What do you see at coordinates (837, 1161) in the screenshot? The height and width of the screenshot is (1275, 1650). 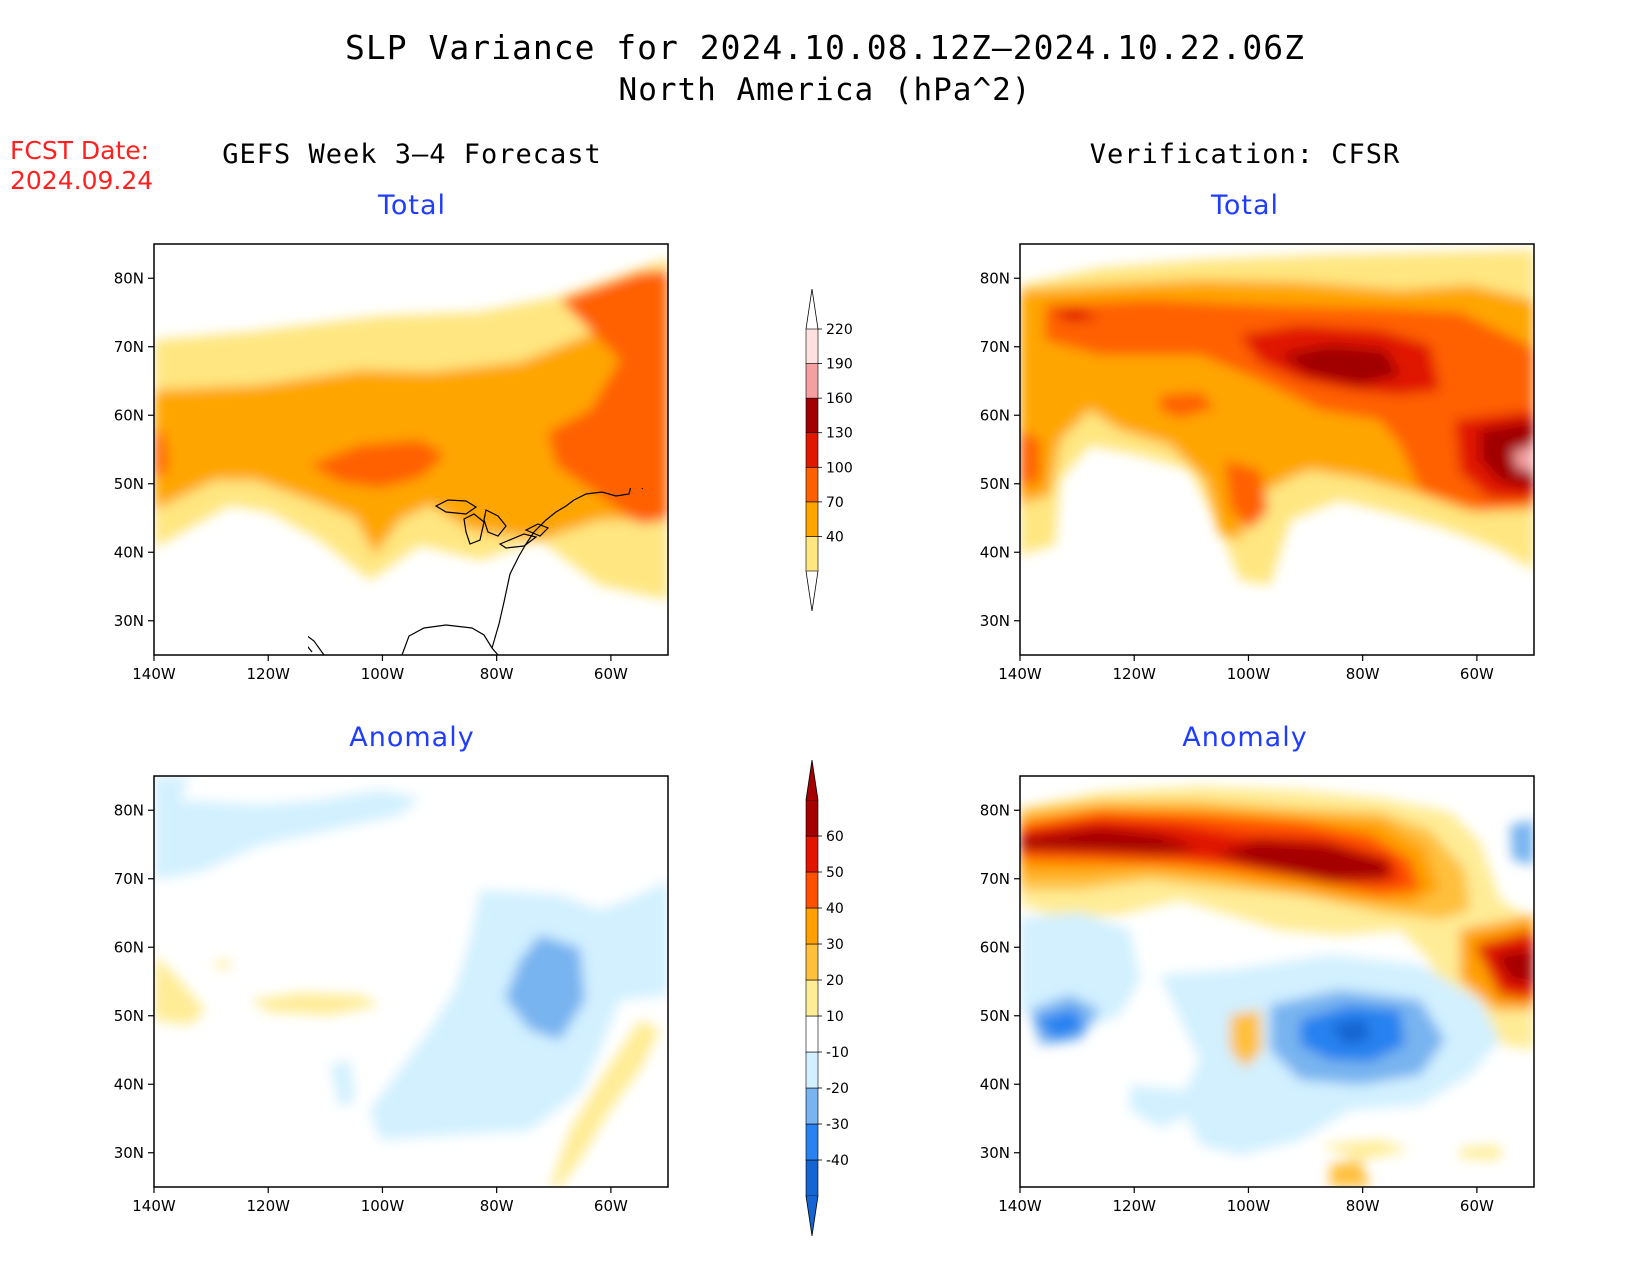 I see `colorbar-label: -40` at bounding box center [837, 1161].